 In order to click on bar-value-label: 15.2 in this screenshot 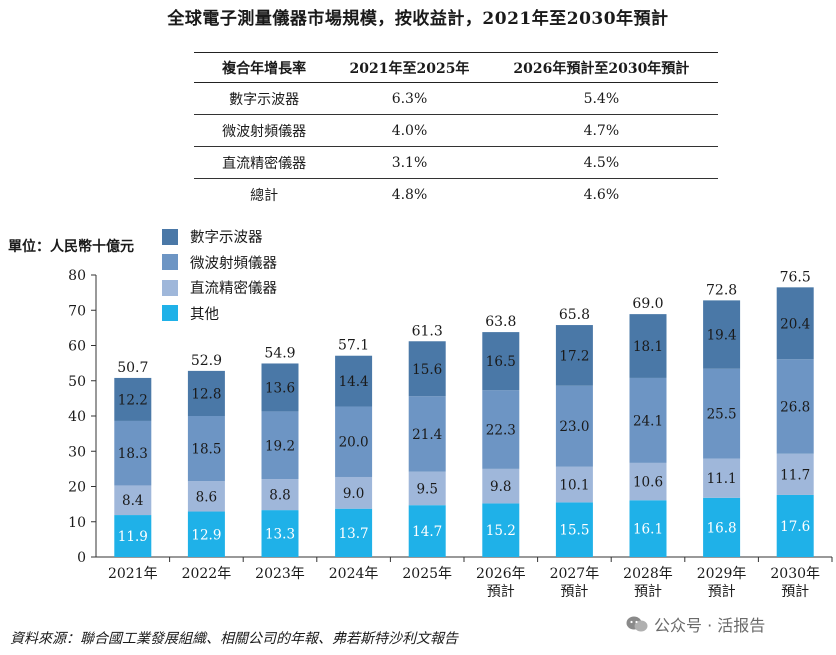, I will do `click(501, 531)`.